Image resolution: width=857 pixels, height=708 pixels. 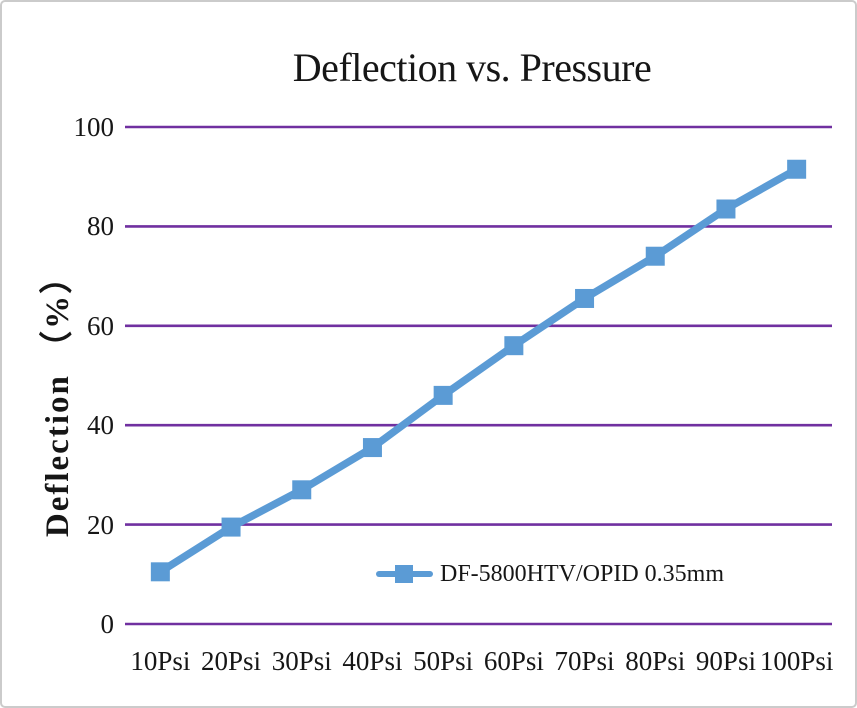 I want to click on x-tick-label: 60Psi, so click(x=513, y=661).